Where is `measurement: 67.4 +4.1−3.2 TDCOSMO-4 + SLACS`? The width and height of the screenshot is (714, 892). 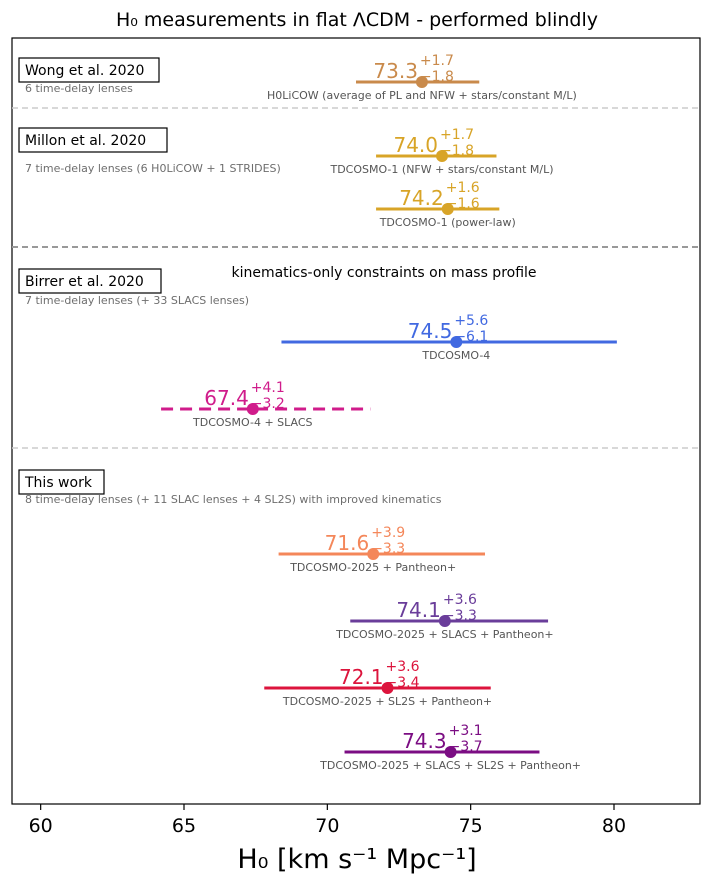 measurement: 67.4 +4.1−3.2 TDCOSMO-4 + SLACS is located at coordinates (266, 404).